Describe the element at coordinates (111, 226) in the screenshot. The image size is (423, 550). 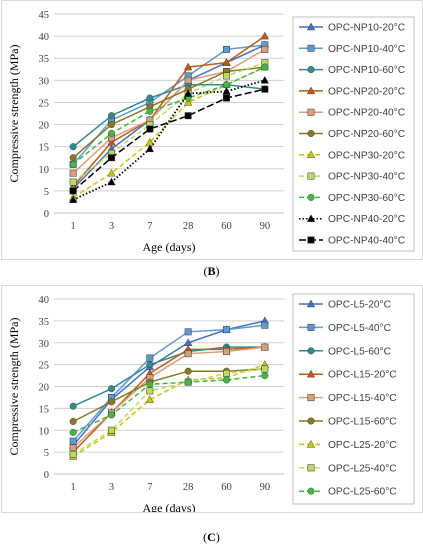
I see `b-x-tick-label: 3` at that location.